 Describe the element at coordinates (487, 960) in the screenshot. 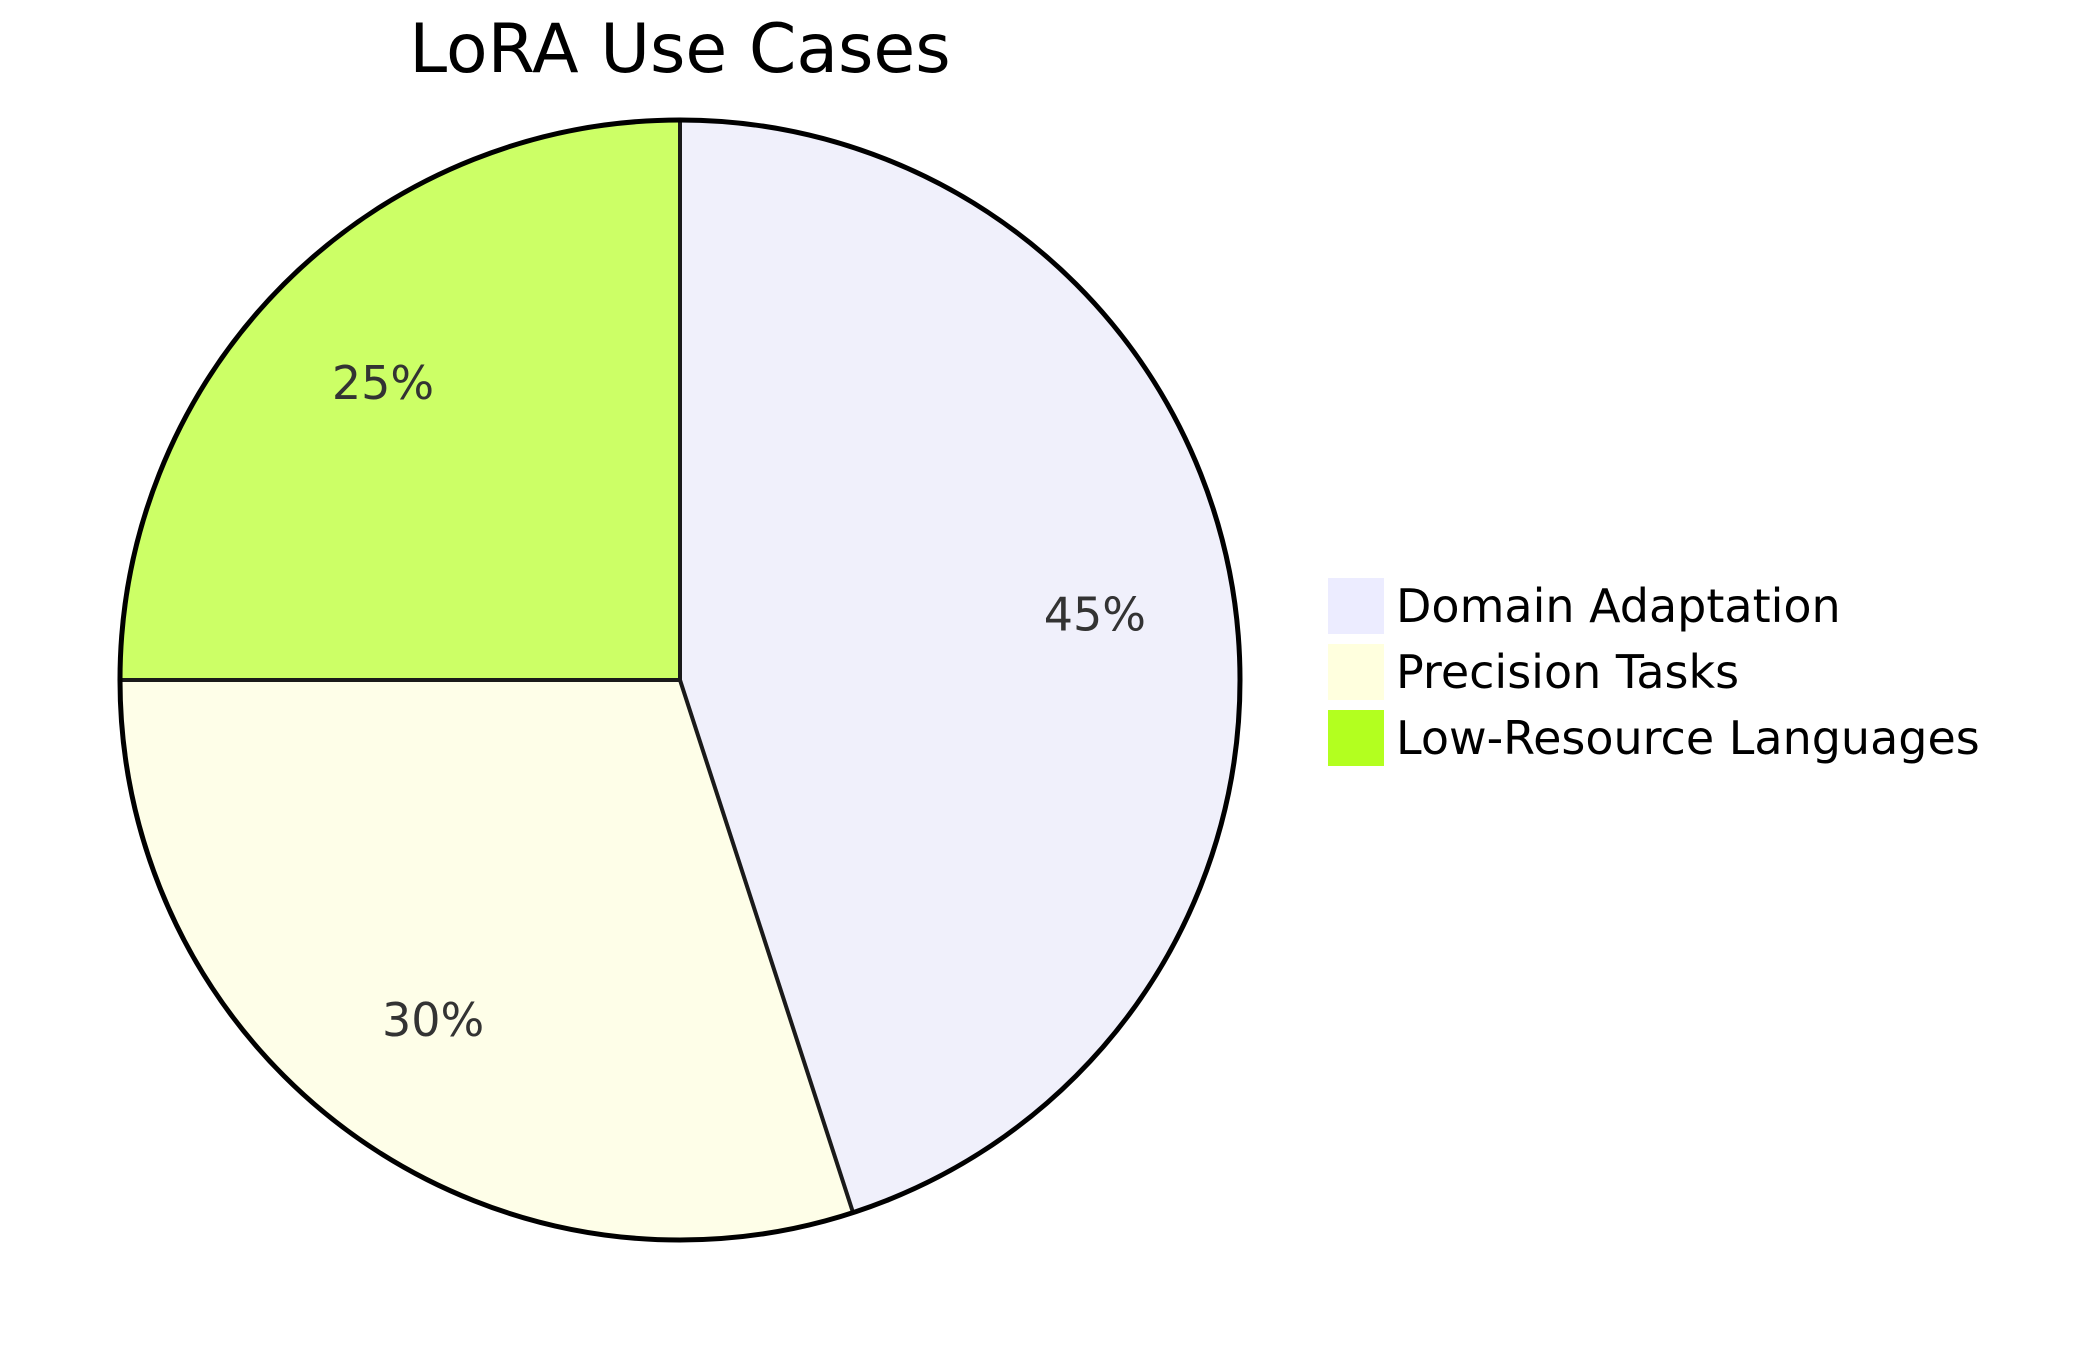

I see `pie-slice-precision-tasks` at that location.